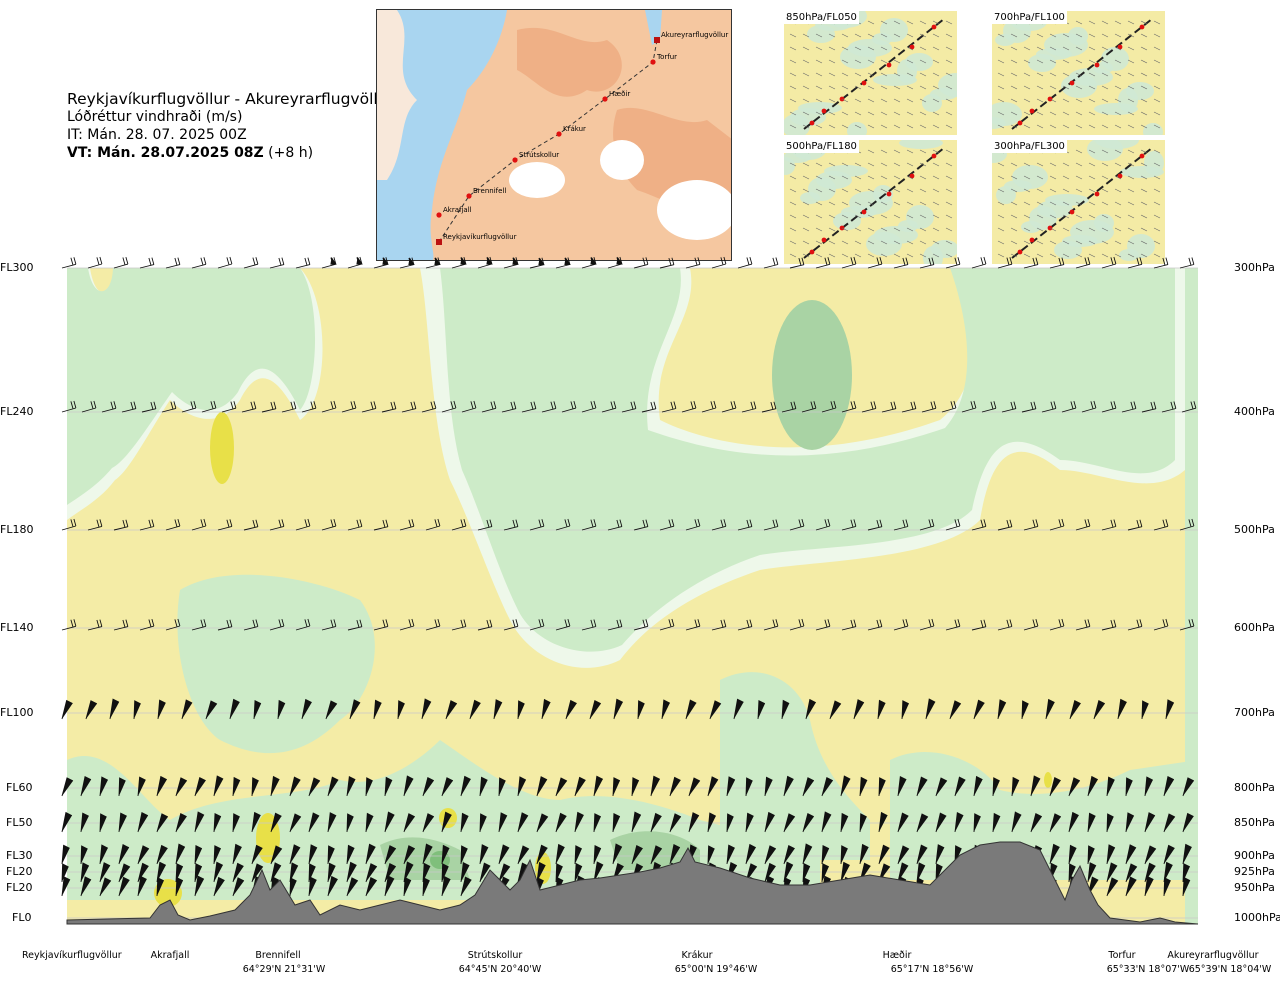  What do you see at coordinates (716, 969) in the screenshot?
I see `waypoint-coord: 65°00'N 19°46'W` at bounding box center [716, 969].